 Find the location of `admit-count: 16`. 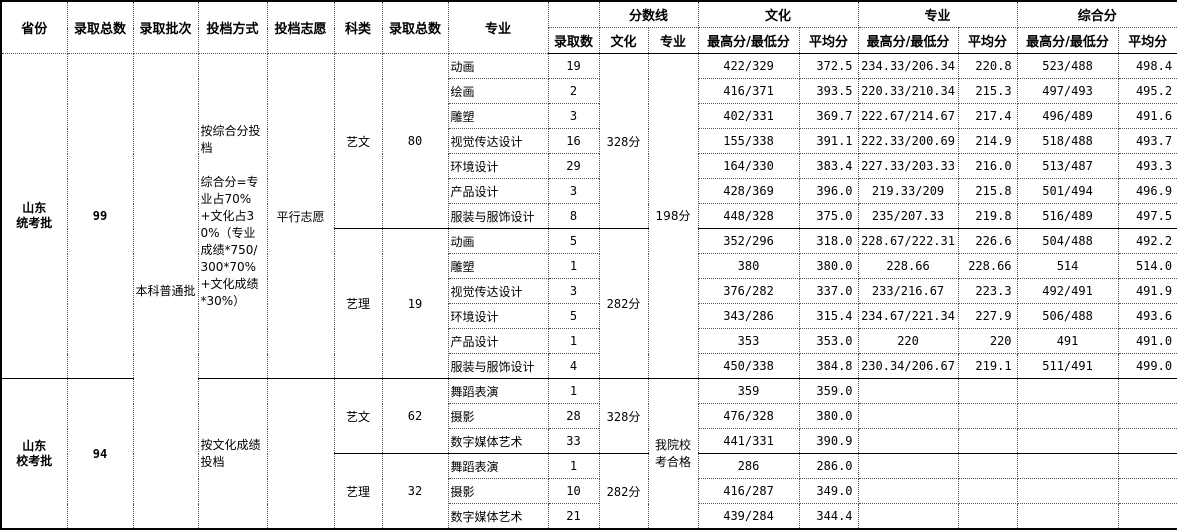

admit-count: 16 is located at coordinates (573, 141).